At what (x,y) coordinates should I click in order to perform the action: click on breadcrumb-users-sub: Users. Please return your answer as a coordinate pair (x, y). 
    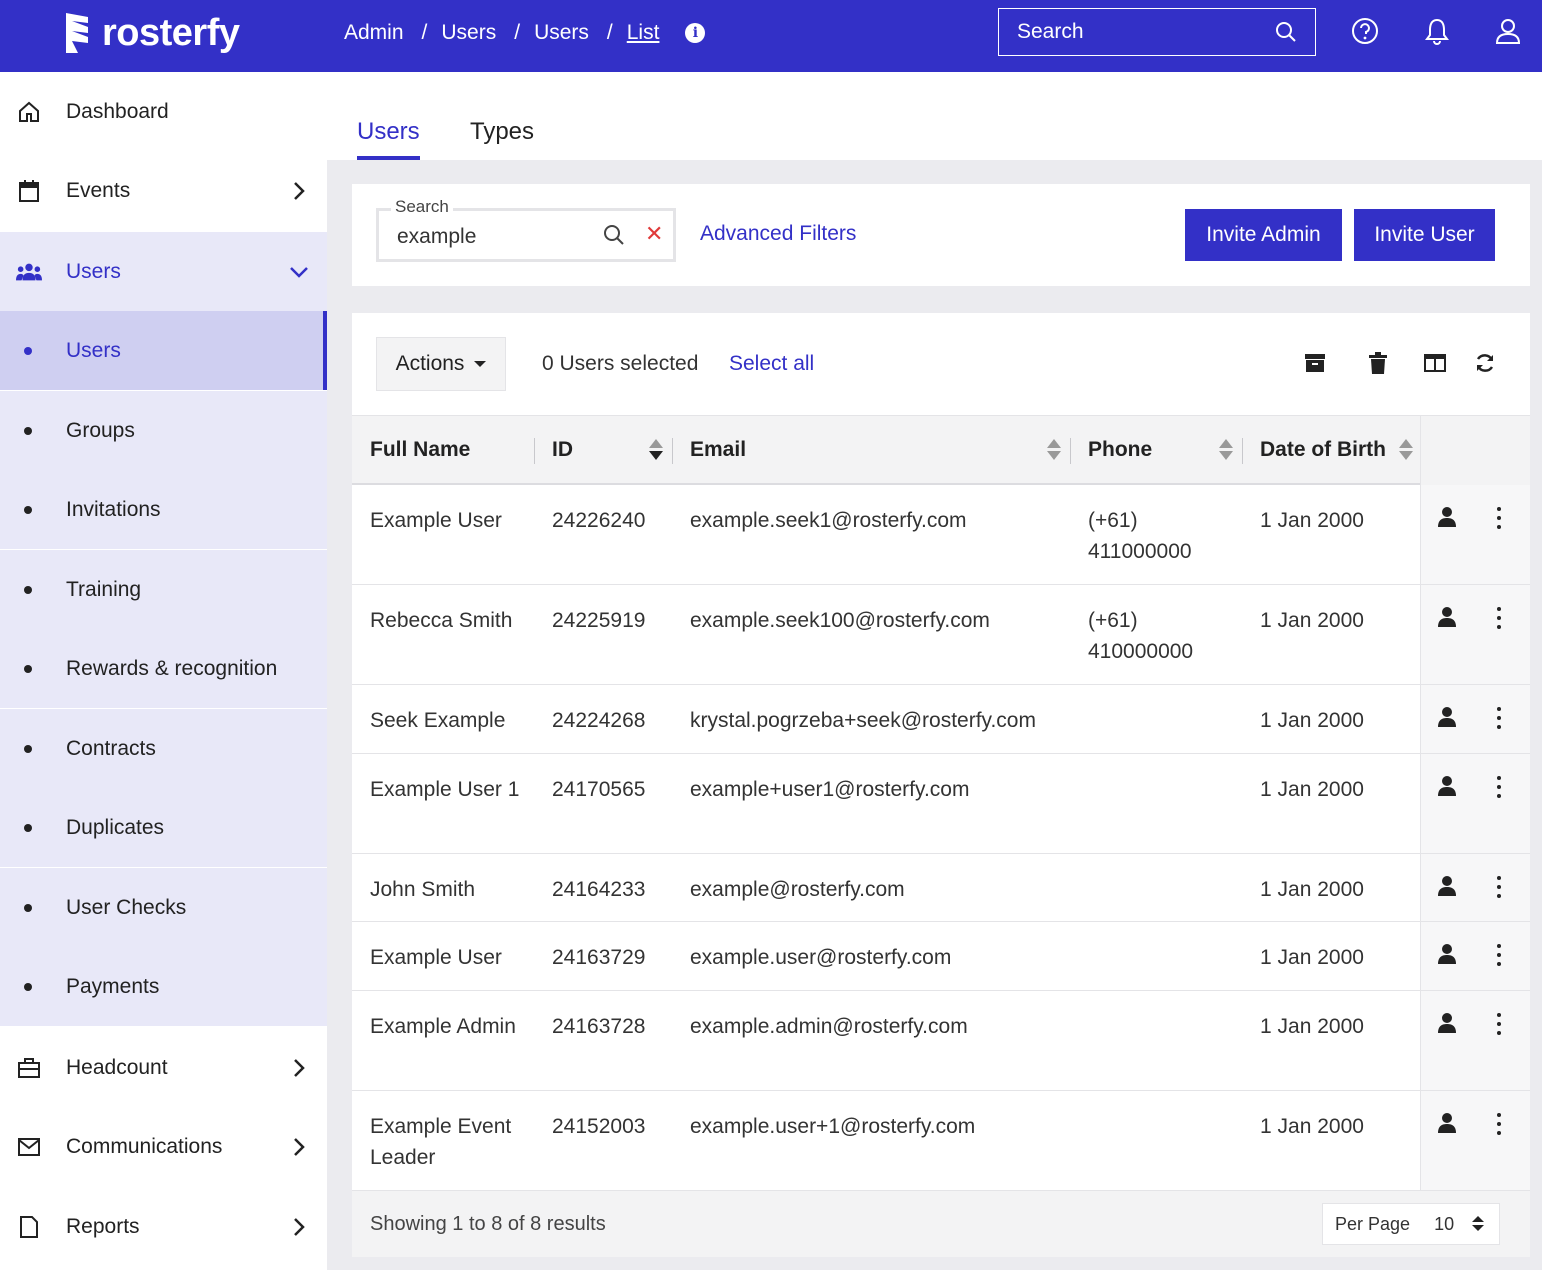
    Looking at the image, I should click on (561, 32).